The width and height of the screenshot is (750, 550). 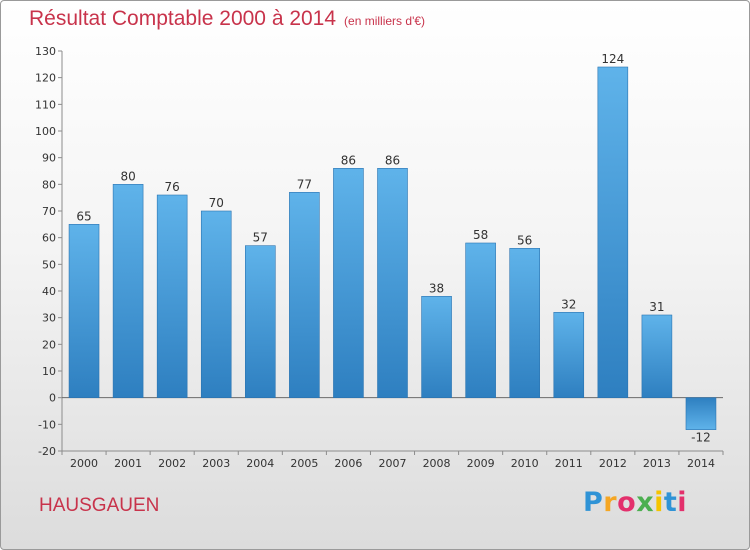 I want to click on x-tick-label: 2010, so click(x=525, y=463).